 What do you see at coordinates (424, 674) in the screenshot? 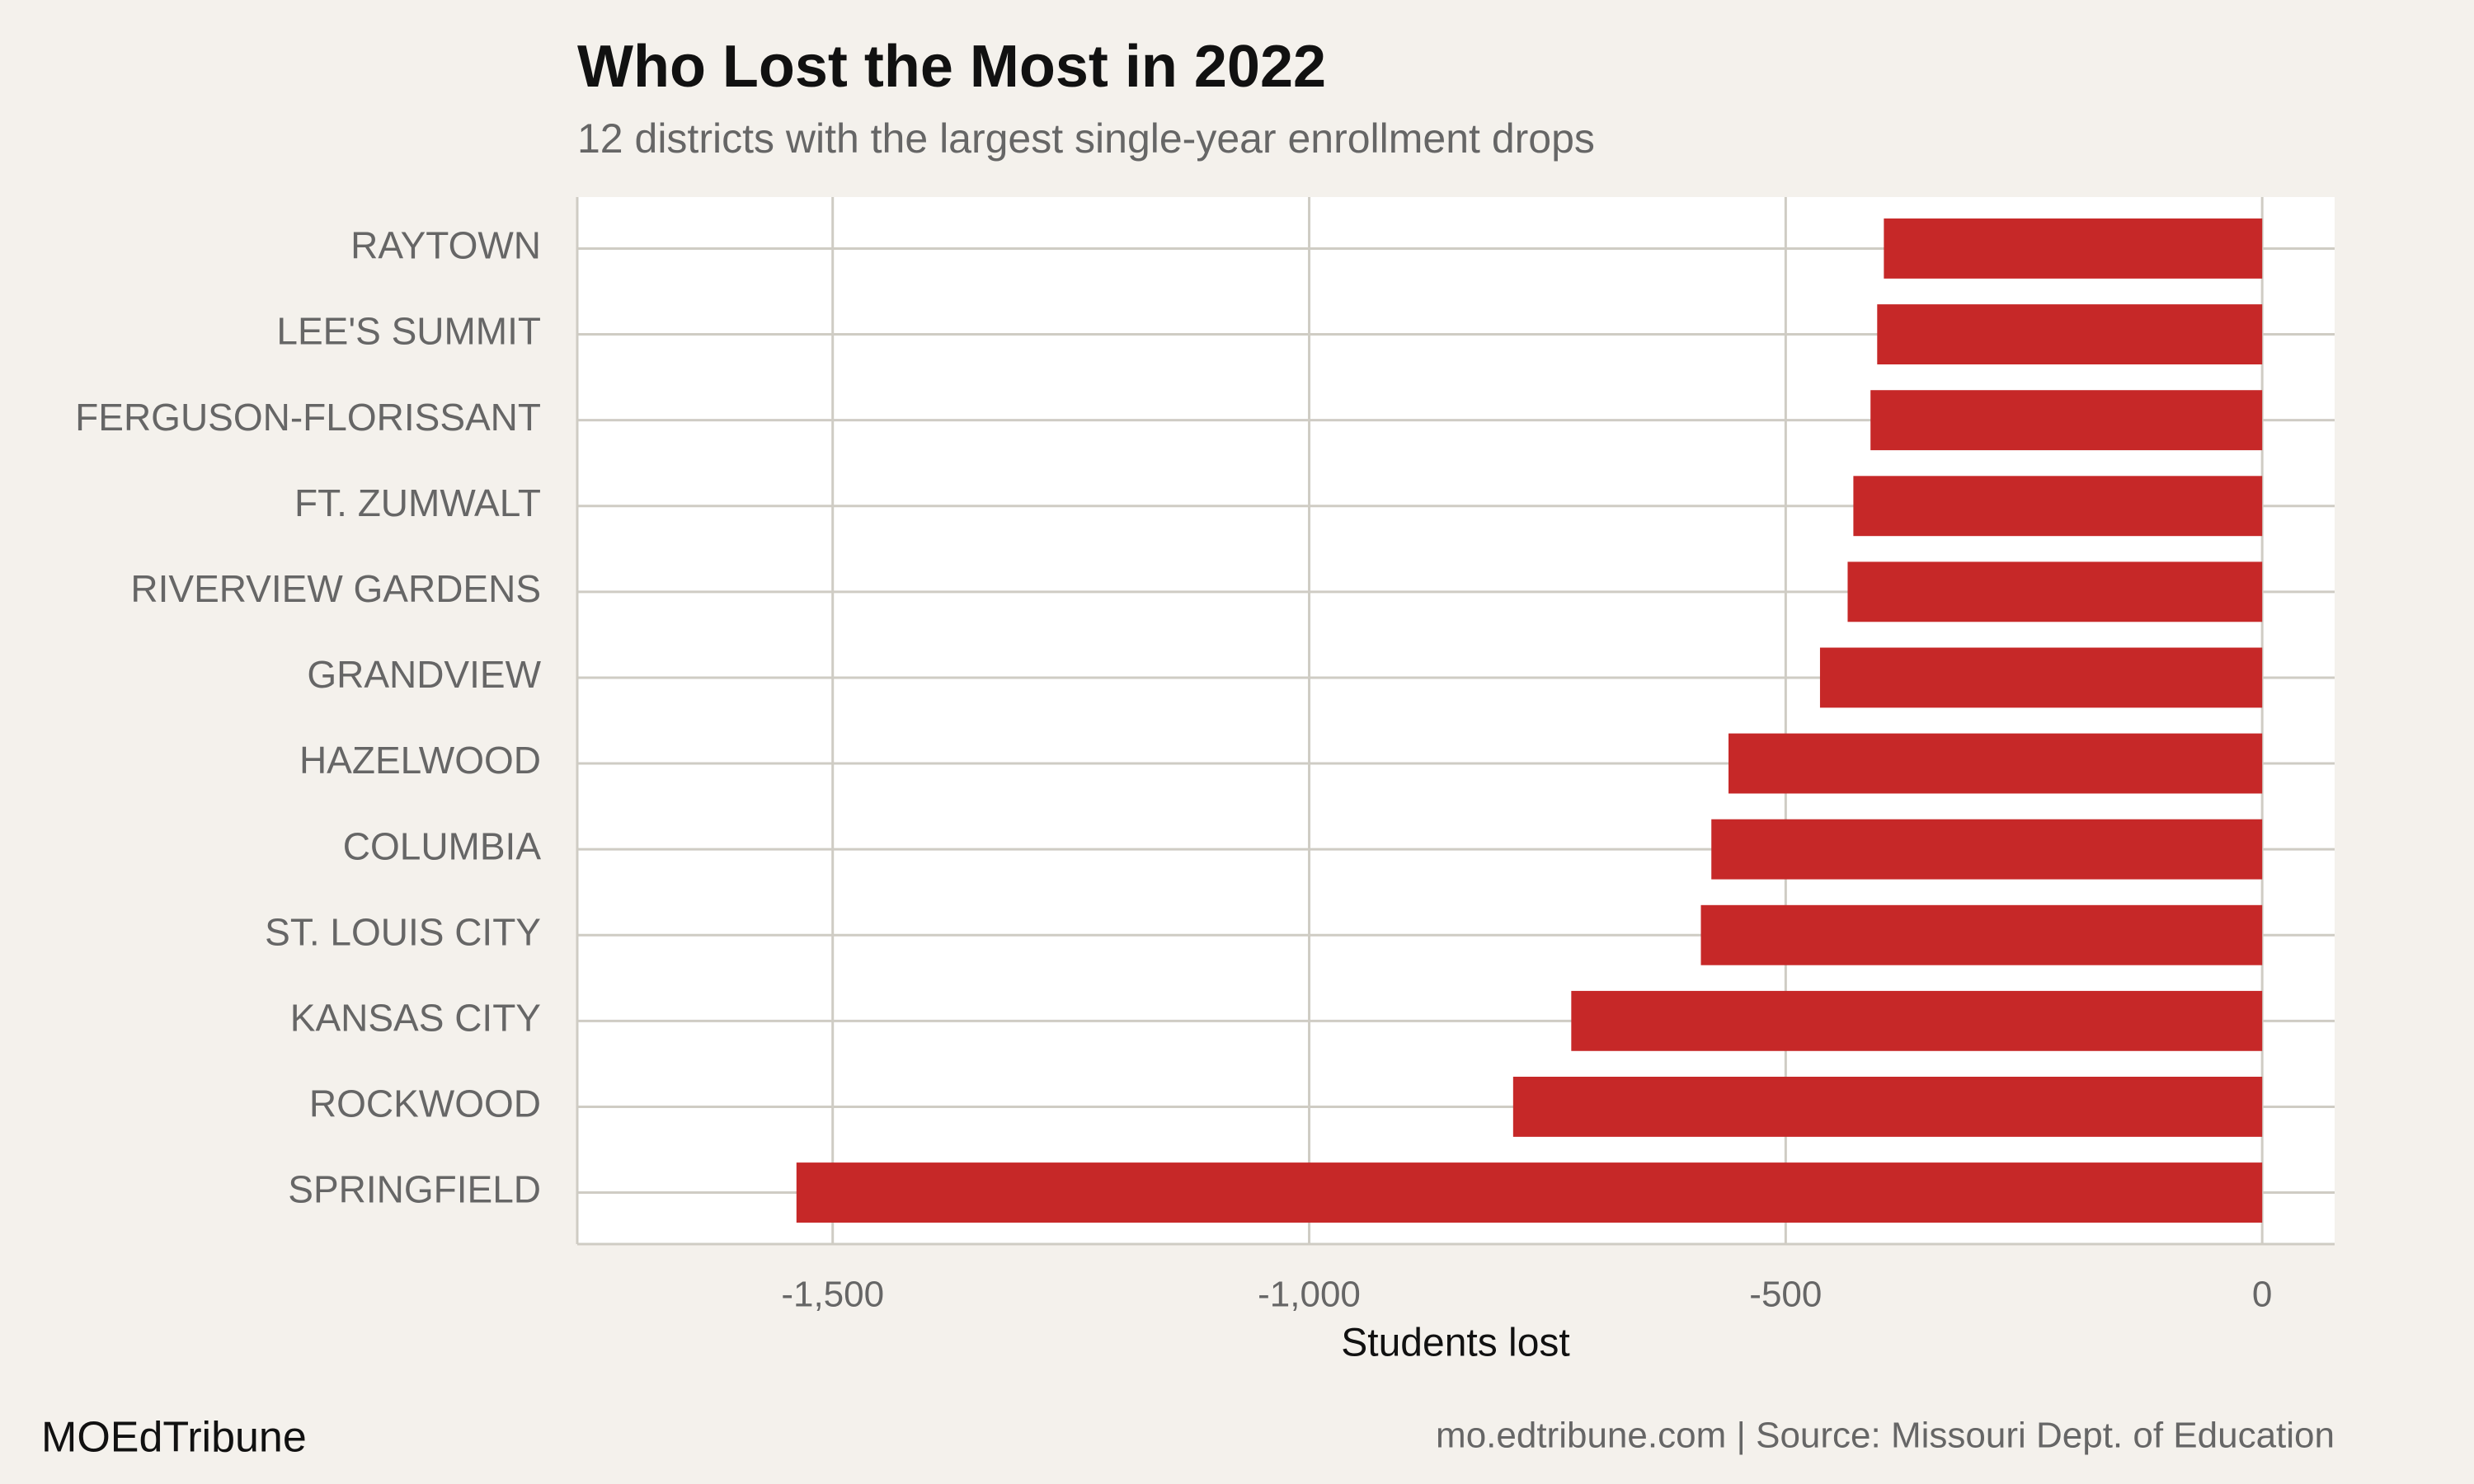
I see `y-tick-label: GRANDVIEW` at bounding box center [424, 674].